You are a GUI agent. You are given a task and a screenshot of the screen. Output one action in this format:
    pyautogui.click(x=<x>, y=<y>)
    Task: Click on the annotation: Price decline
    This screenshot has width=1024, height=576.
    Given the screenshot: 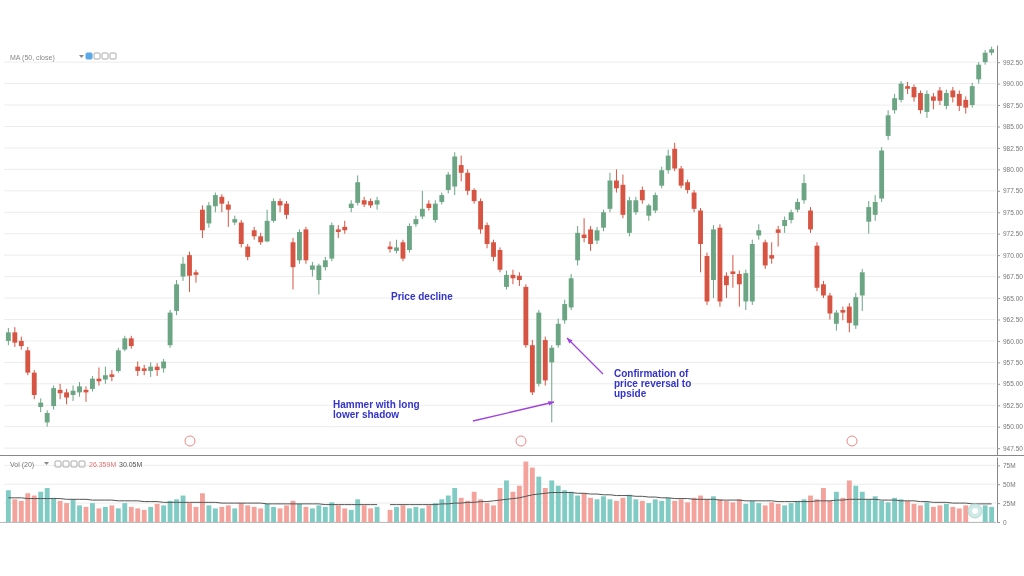 What is the action you would take?
    pyautogui.click(x=422, y=296)
    